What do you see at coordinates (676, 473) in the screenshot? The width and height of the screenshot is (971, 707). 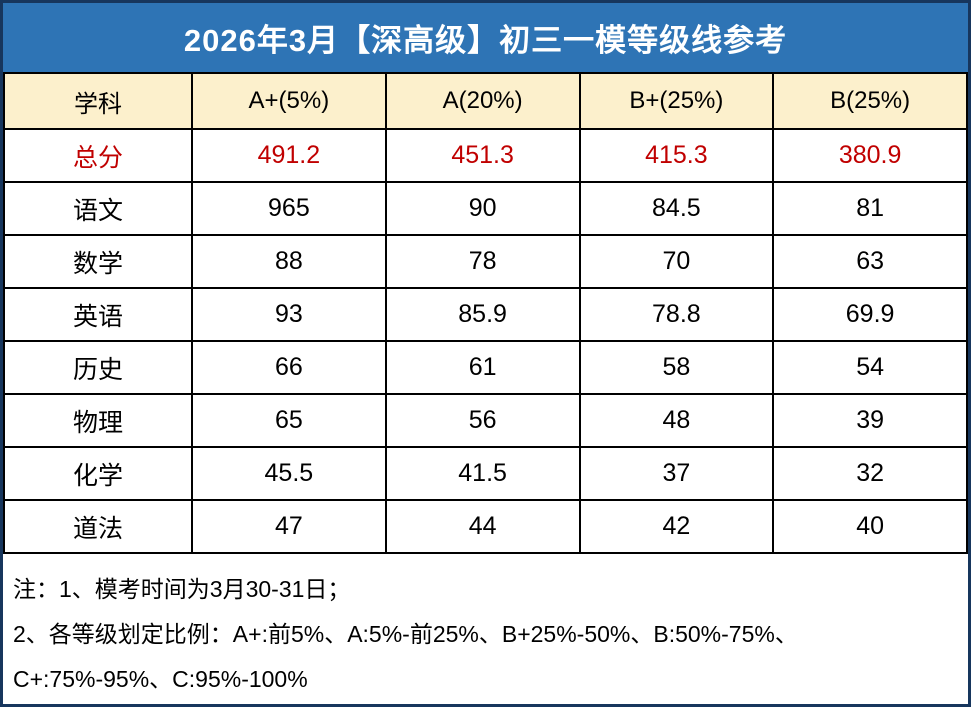 I see `grade-cell: 37` at bounding box center [676, 473].